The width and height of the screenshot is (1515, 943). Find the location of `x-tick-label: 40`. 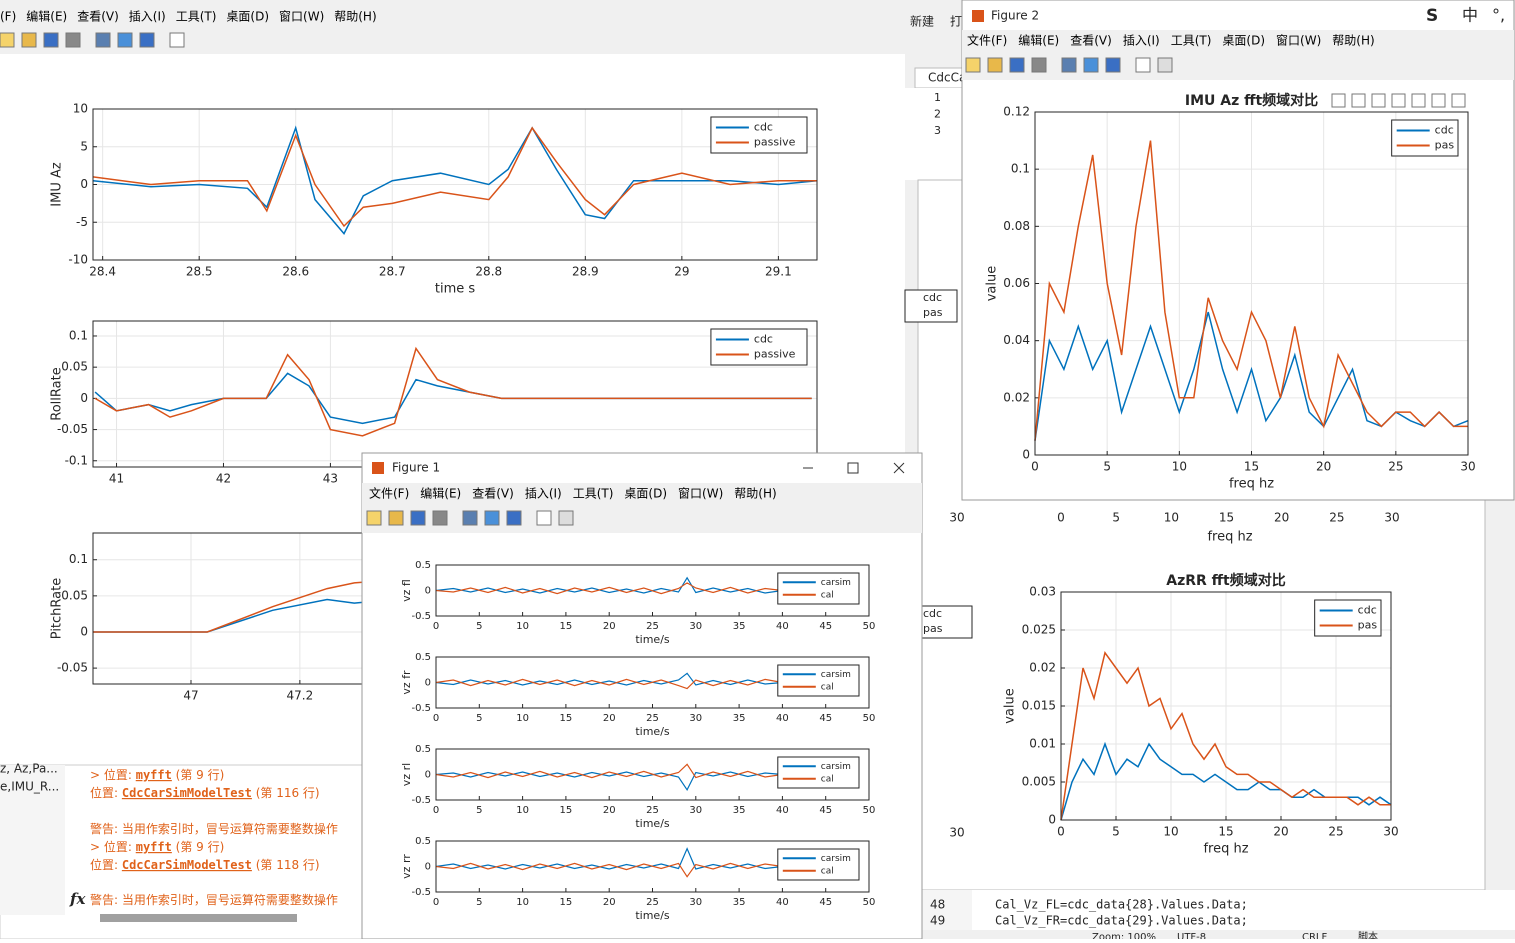

x-tick-label: 40 is located at coordinates (782, 718).